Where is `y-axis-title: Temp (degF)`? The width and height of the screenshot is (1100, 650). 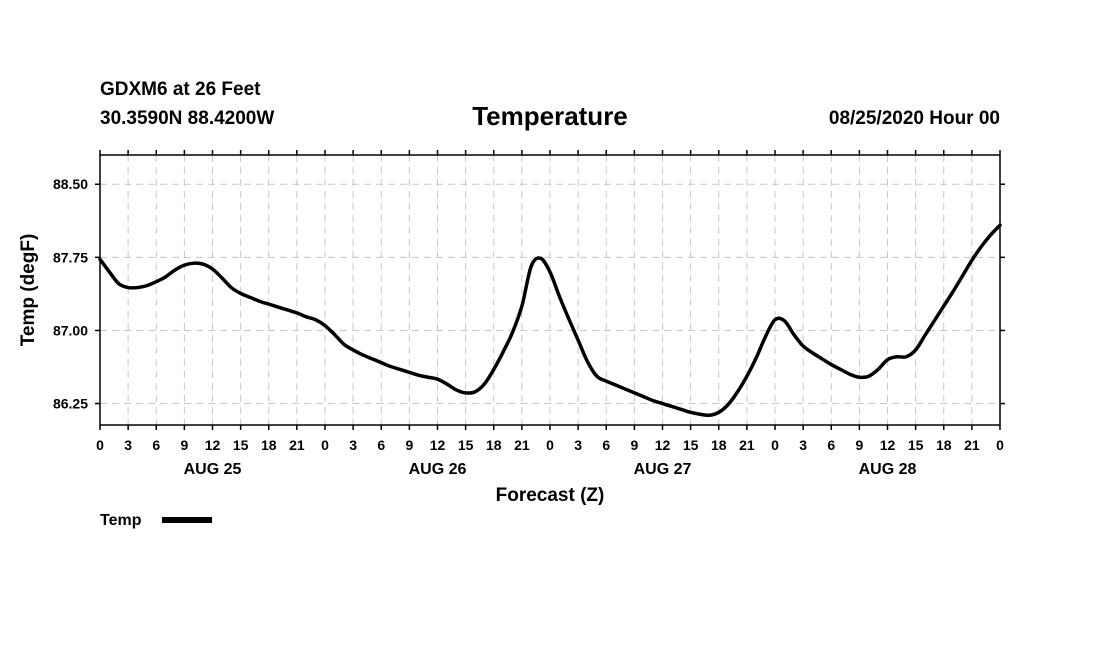
y-axis-title: Temp (degF) is located at coordinates (28, 290).